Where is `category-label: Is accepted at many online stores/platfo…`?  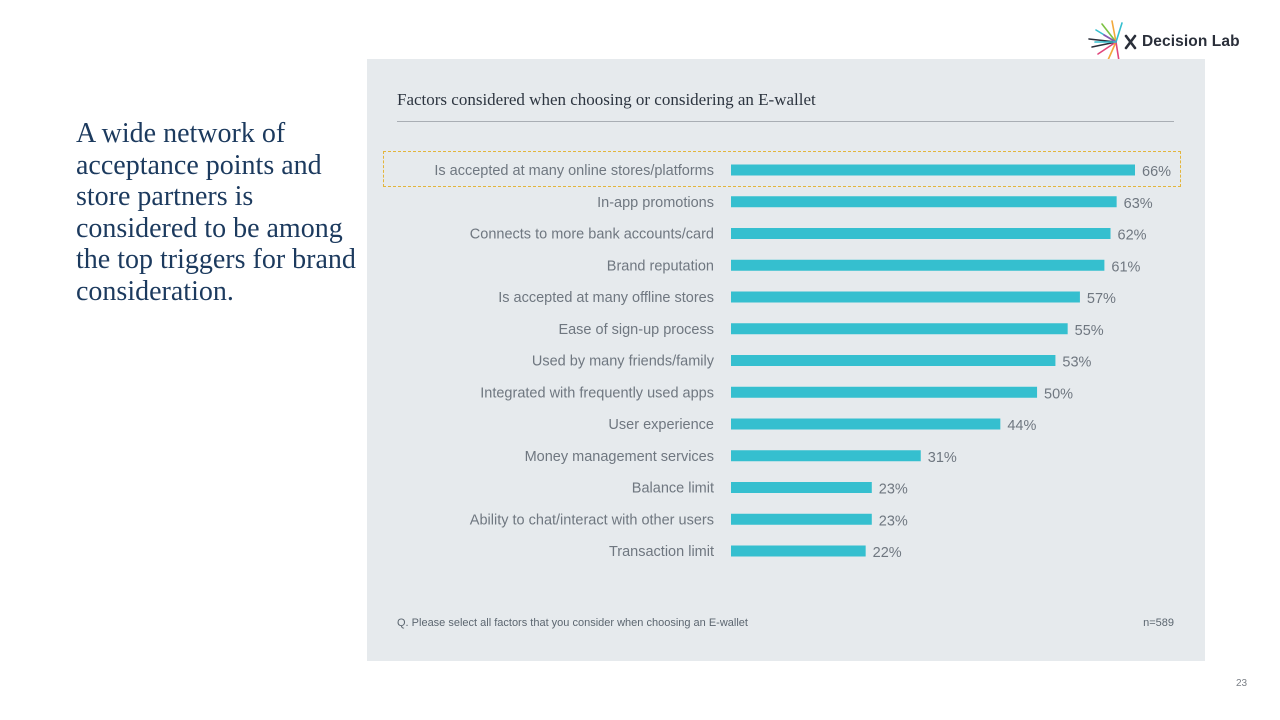 category-label: Is accepted at many online stores/platfo… is located at coordinates (574, 171).